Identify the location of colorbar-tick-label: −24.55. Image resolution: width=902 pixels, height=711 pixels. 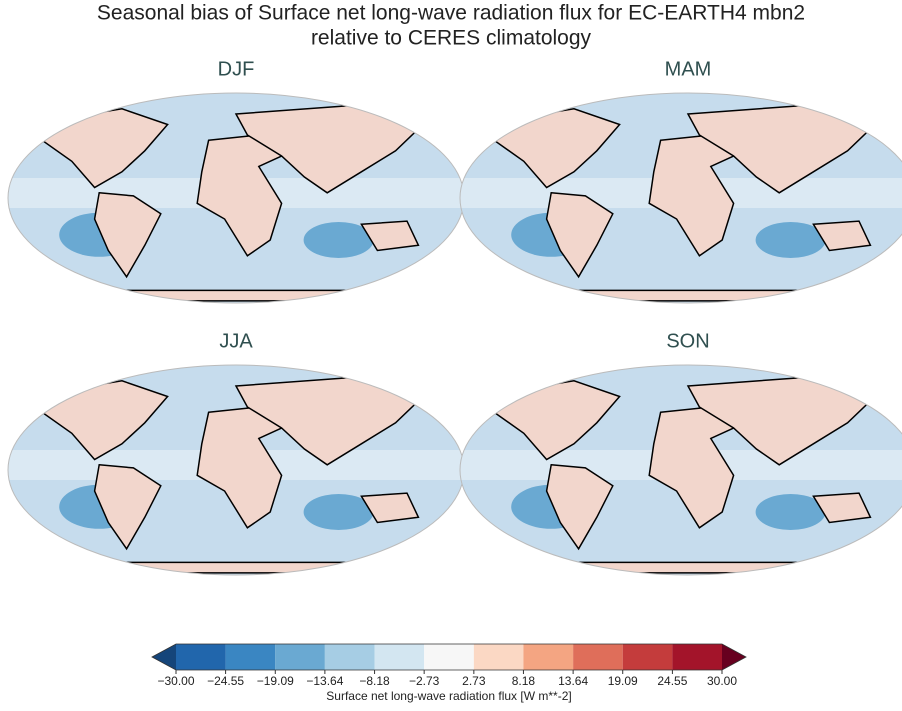
(225, 681).